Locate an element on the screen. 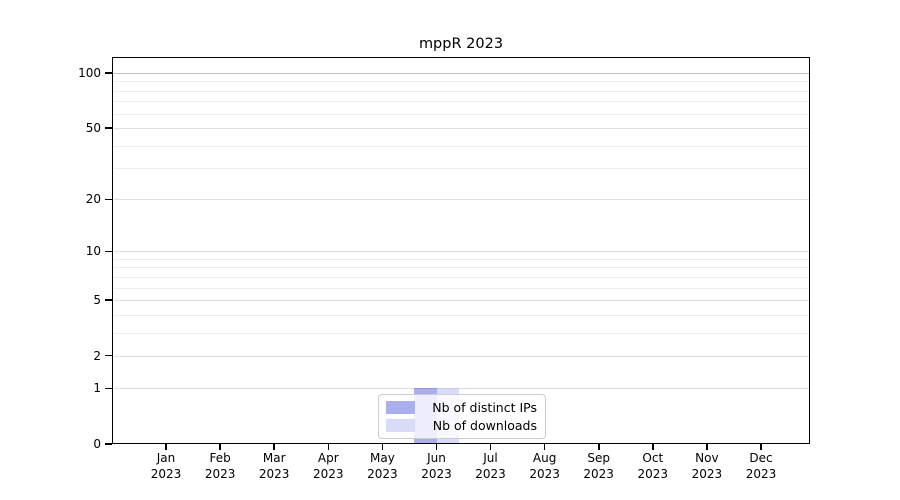 The height and width of the screenshot is (500, 900). y-tick-label: 100 is located at coordinates (89, 73).